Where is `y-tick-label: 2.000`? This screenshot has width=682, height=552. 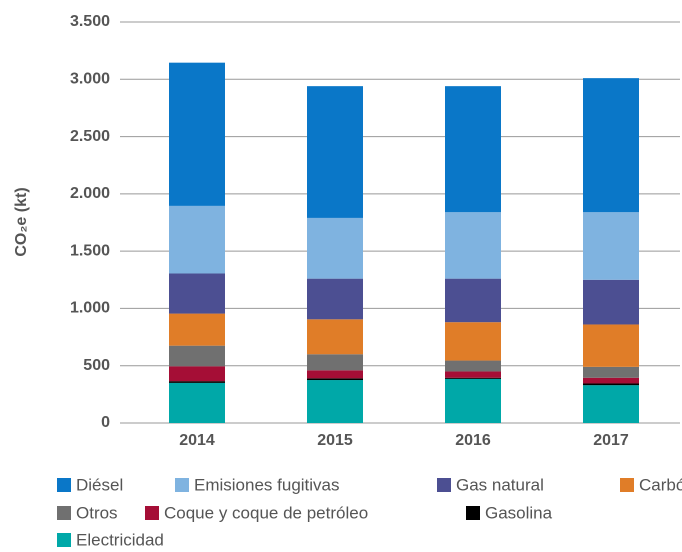
y-tick-label: 2.000 is located at coordinates (90, 193).